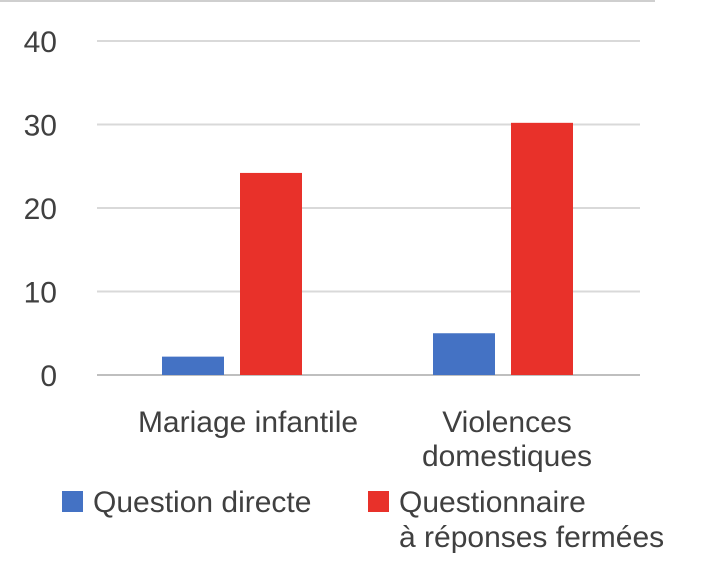  Describe the element at coordinates (507, 439) in the screenshot. I see `x-category-label: Violences domestiques` at that location.